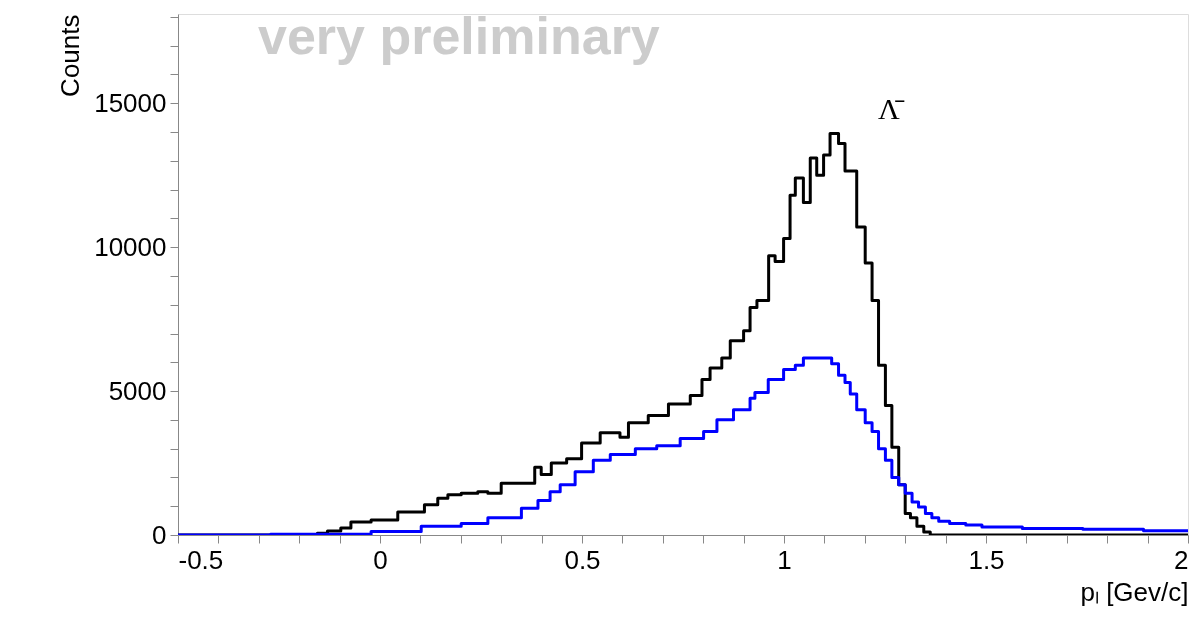 Image resolution: width=1202 pixels, height=627 pixels. What do you see at coordinates (986, 559) in the screenshot?
I see `x-tick-label: 1.5` at bounding box center [986, 559].